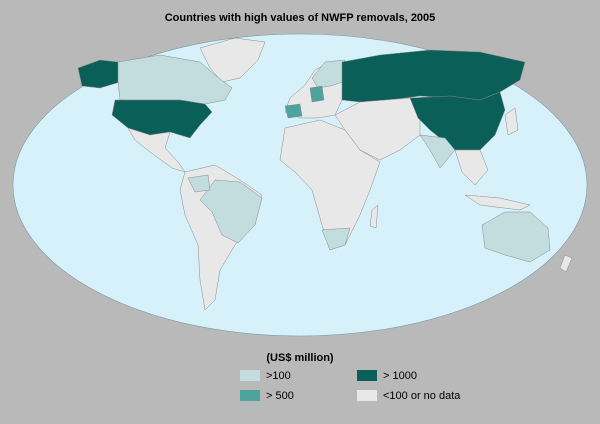 The image size is (600, 424). What do you see at coordinates (437, 151) in the screenshot?
I see `india` at bounding box center [437, 151].